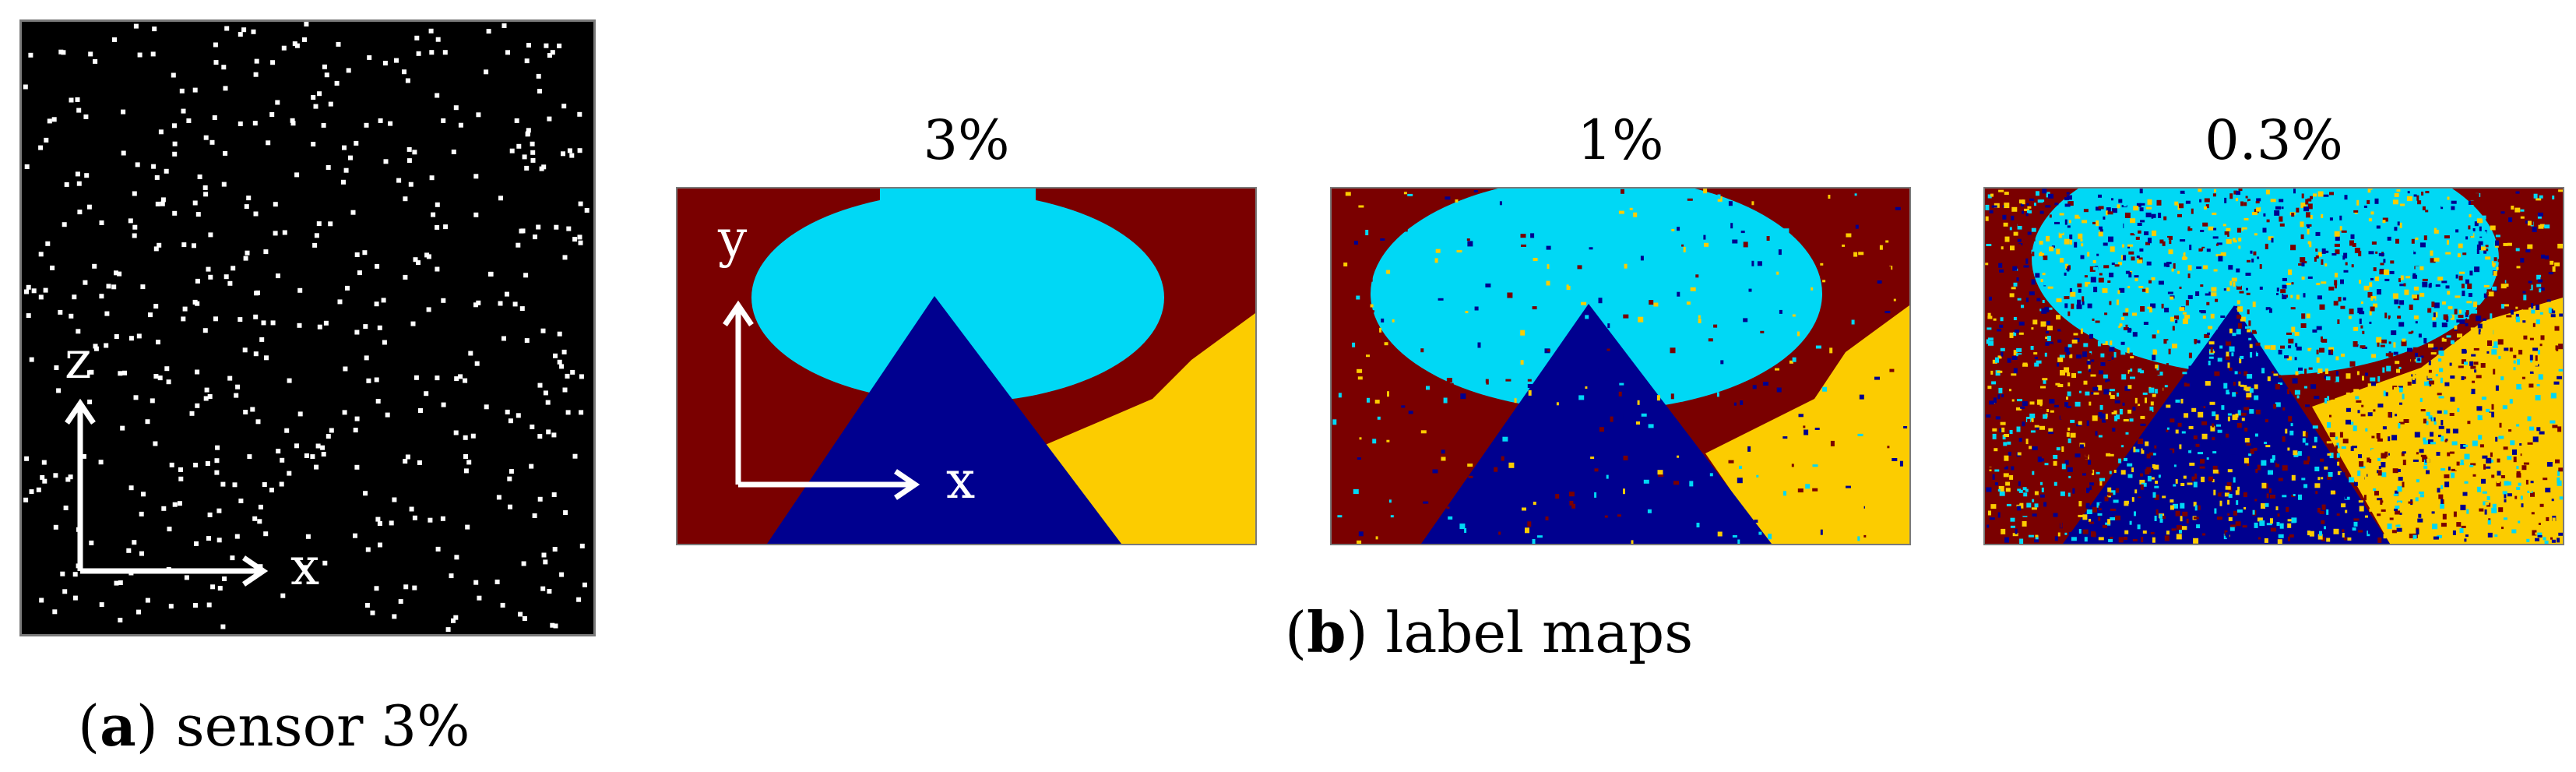 This screenshot has height=772, width=2576. What do you see at coordinates (966, 366) in the screenshot?
I see `label-map-3pct: y x` at bounding box center [966, 366].